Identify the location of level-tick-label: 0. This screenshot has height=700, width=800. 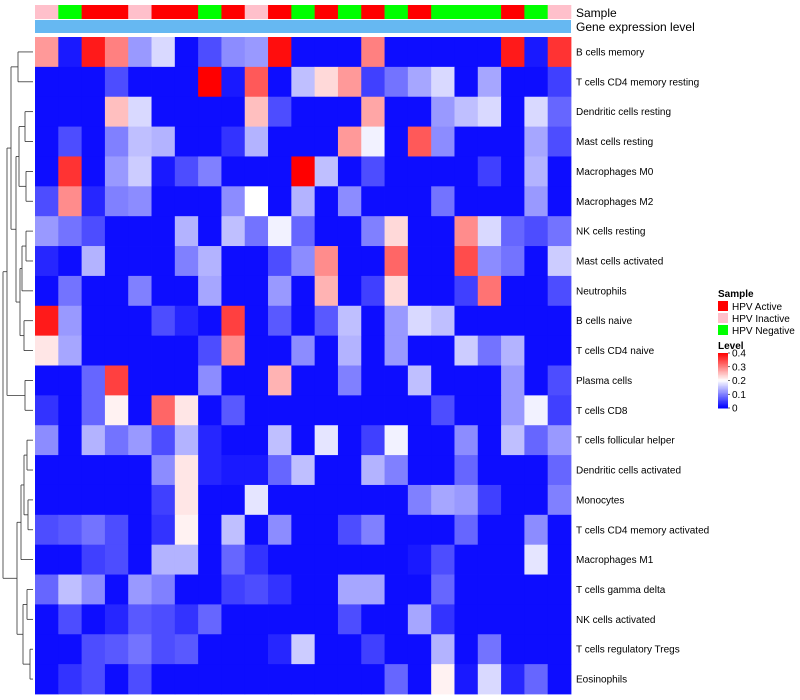
(735, 409).